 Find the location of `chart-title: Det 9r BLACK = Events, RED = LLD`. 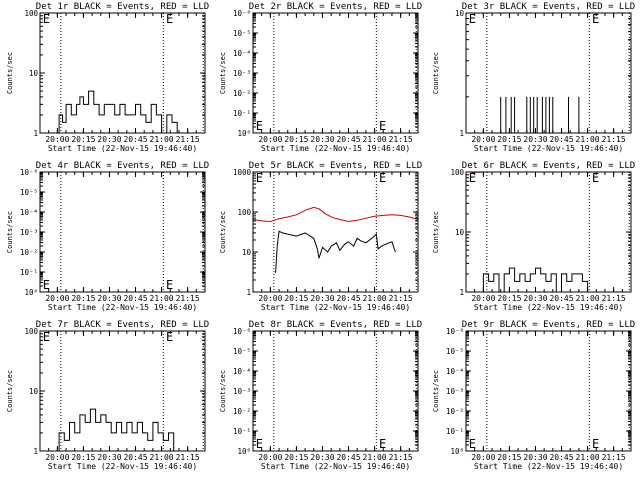

chart-title: Det 9r BLACK = Events, RED = LLD is located at coordinates (548, 325).